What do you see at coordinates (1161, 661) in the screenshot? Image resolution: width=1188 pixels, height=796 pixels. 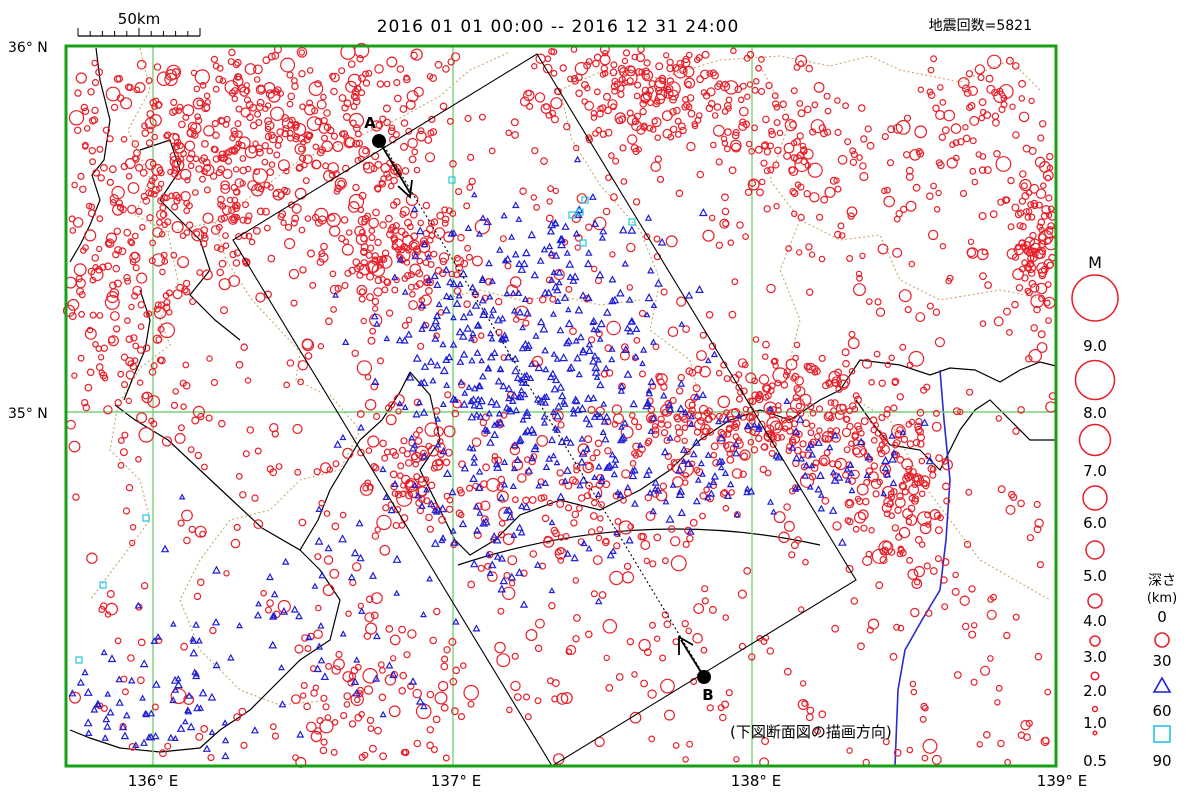 I see `depth-label-30: 30` at bounding box center [1161, 661].